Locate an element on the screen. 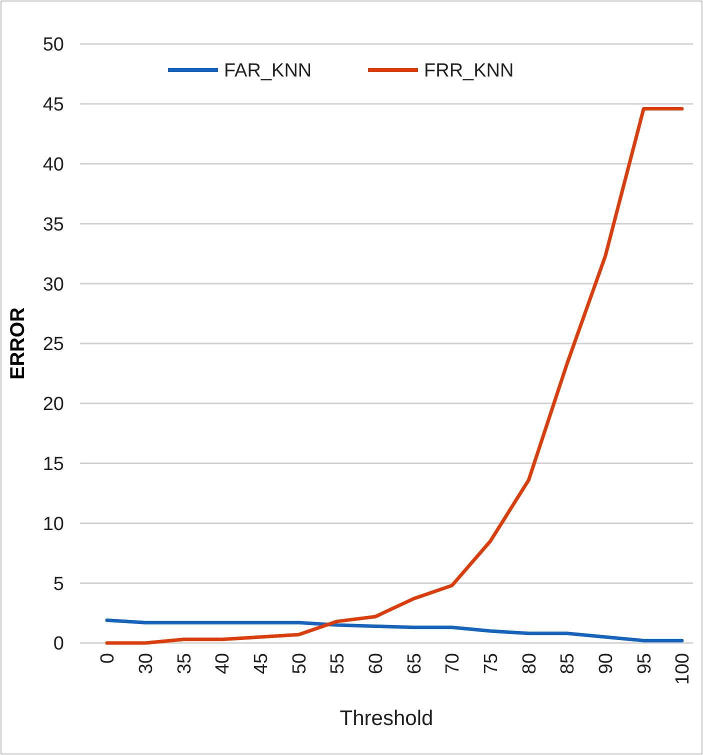  y-tick-label: 50 is located at coordinates (53, 45).